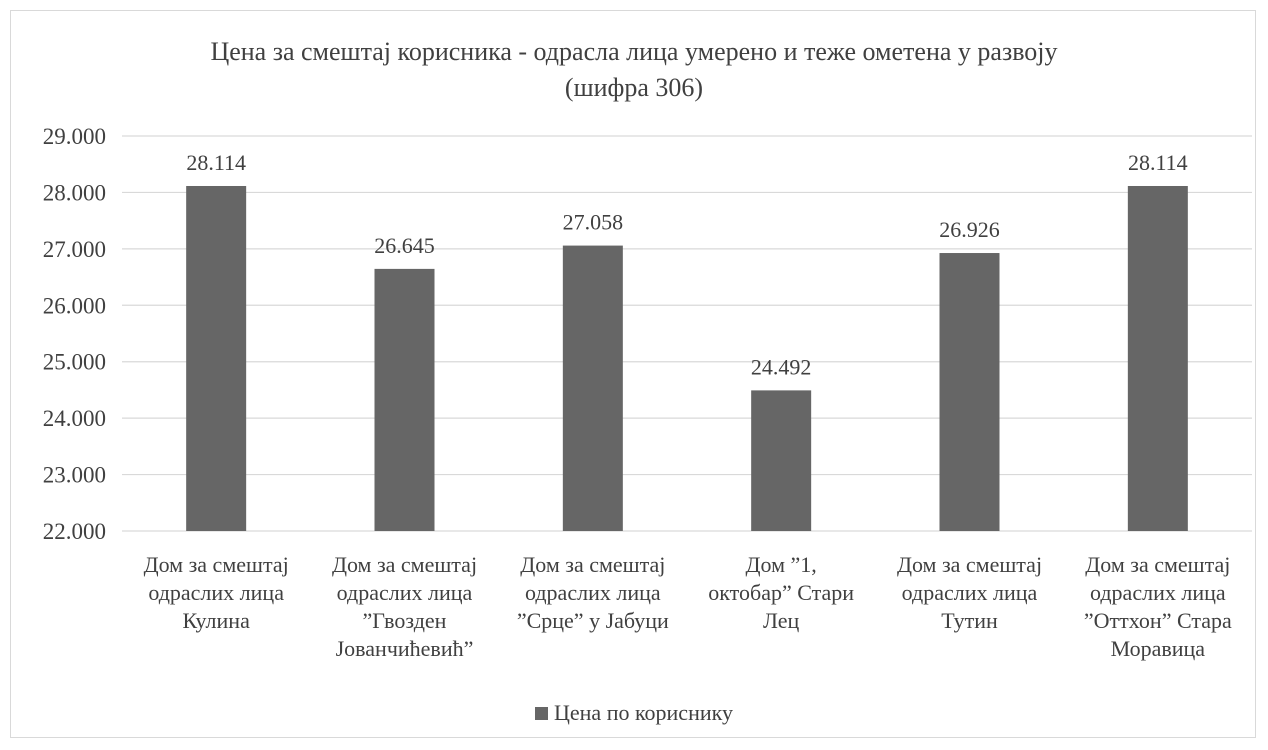  I want to click on y-tick-label: 24.000, so click(74, 418).